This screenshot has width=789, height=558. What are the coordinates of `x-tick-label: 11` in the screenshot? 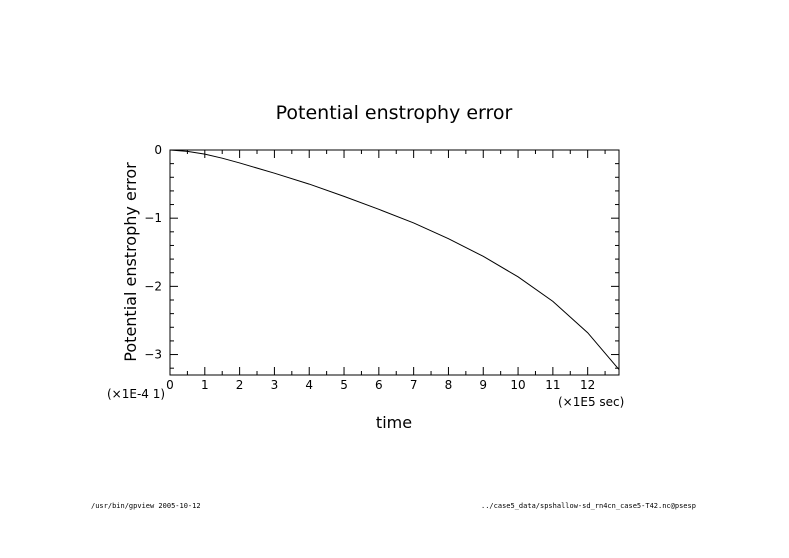 It's located at (552, 385).